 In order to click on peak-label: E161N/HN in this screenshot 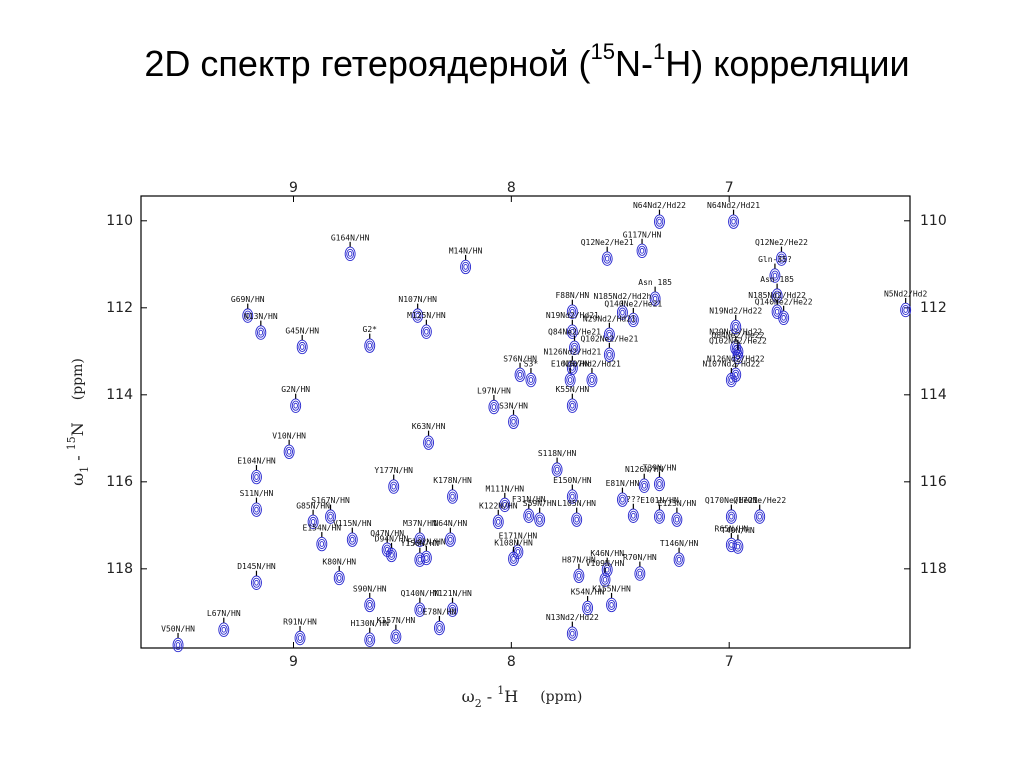, I will do `click(570, 364)`.